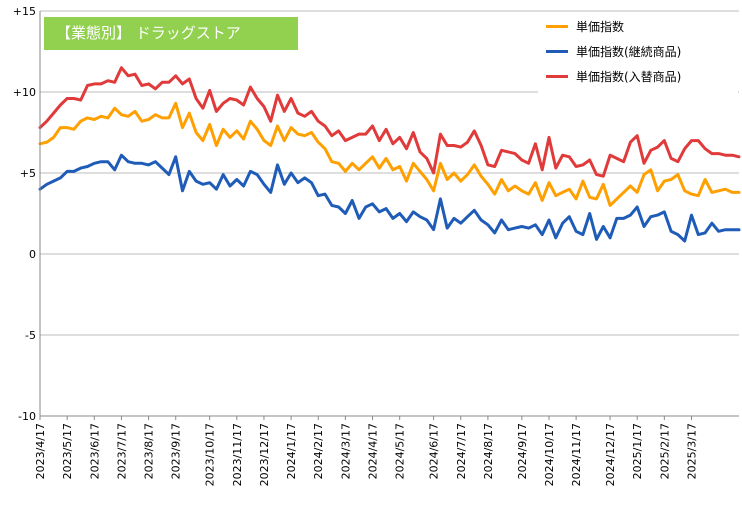 The height and width of the screenshot is (510, 742). Describe the element at coordinates (210, 454) in the screenshot. I see `x-tick-label: 2023/10/17` at that location.